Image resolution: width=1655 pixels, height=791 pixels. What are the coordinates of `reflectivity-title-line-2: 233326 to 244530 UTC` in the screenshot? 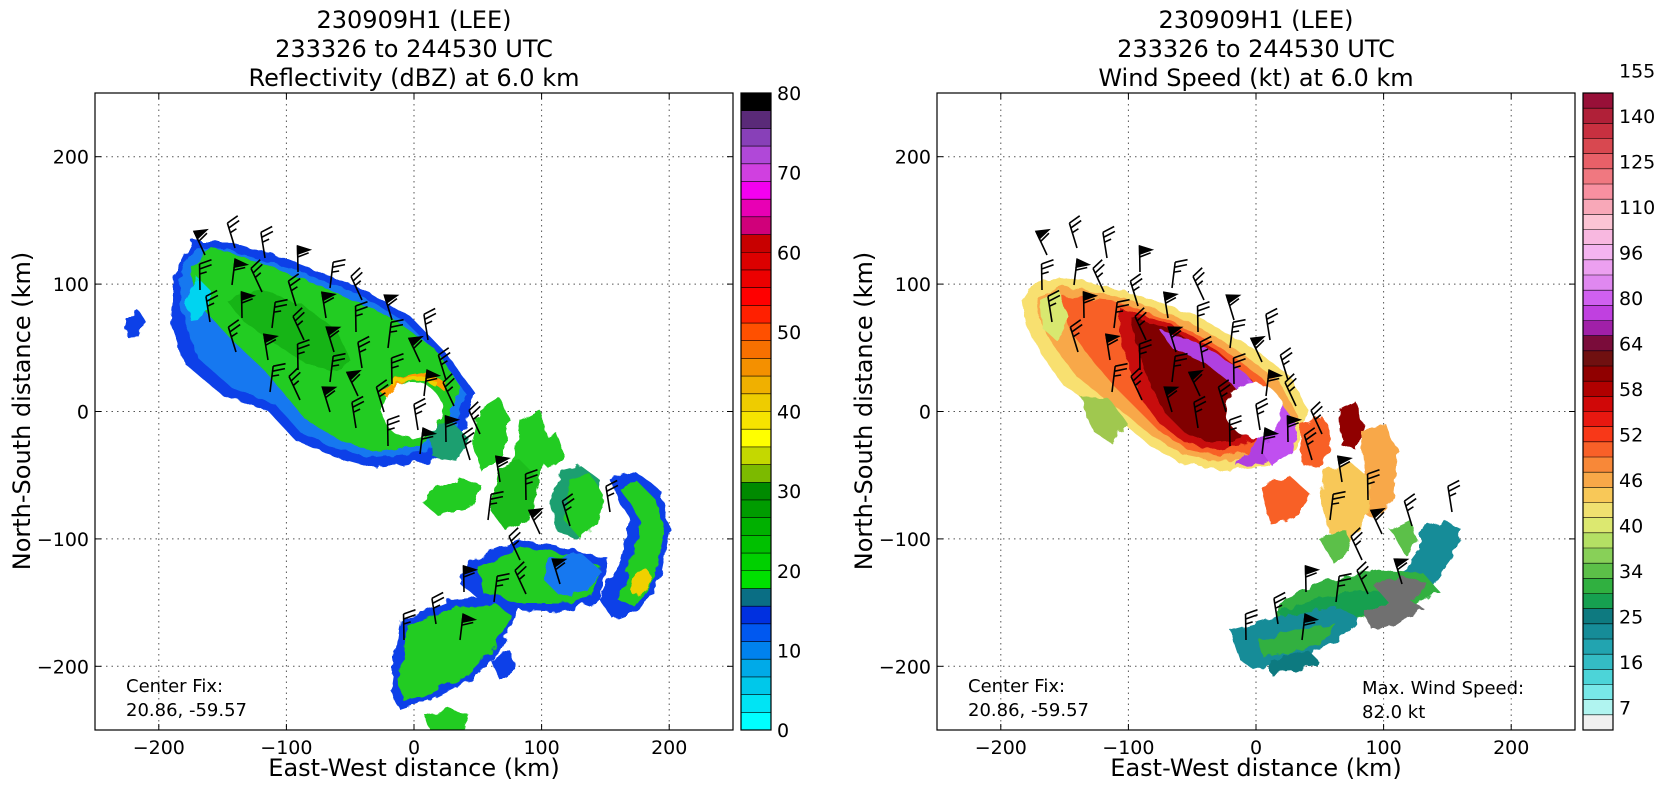 It's located at (414, 49).